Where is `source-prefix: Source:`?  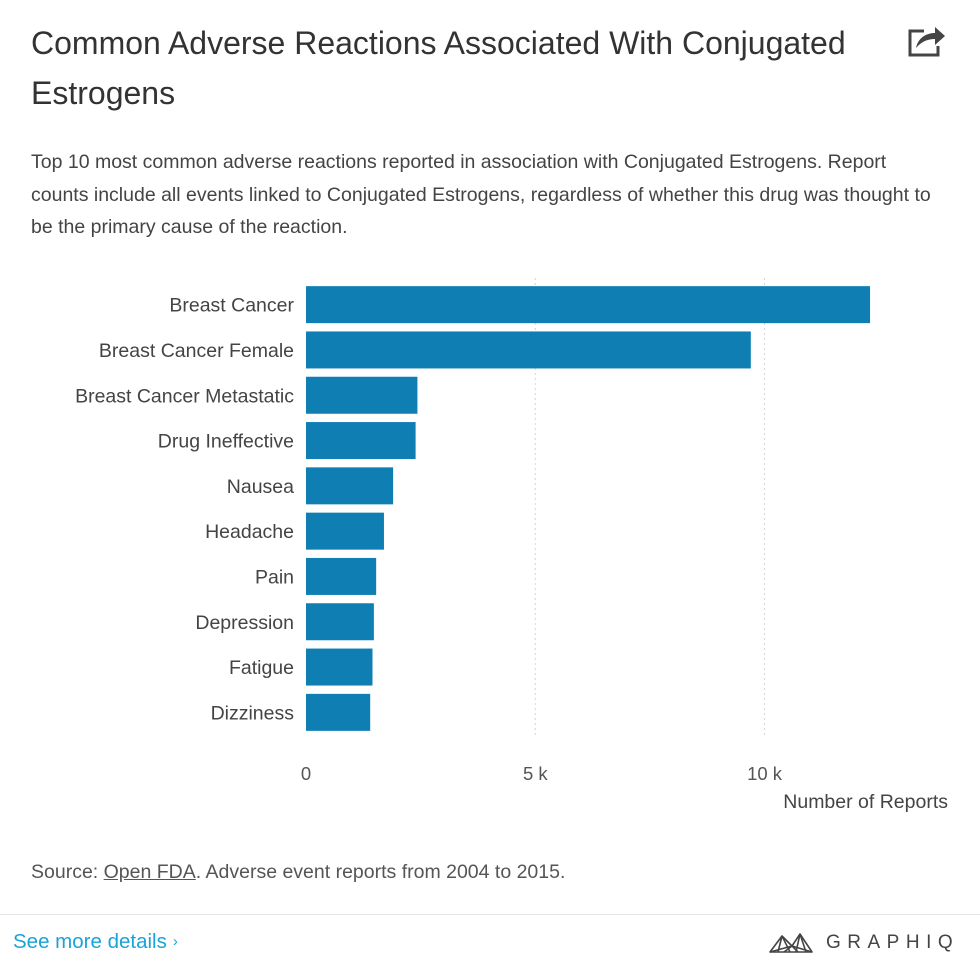
source-prefix: Source: is located at coordinates (67, 872).